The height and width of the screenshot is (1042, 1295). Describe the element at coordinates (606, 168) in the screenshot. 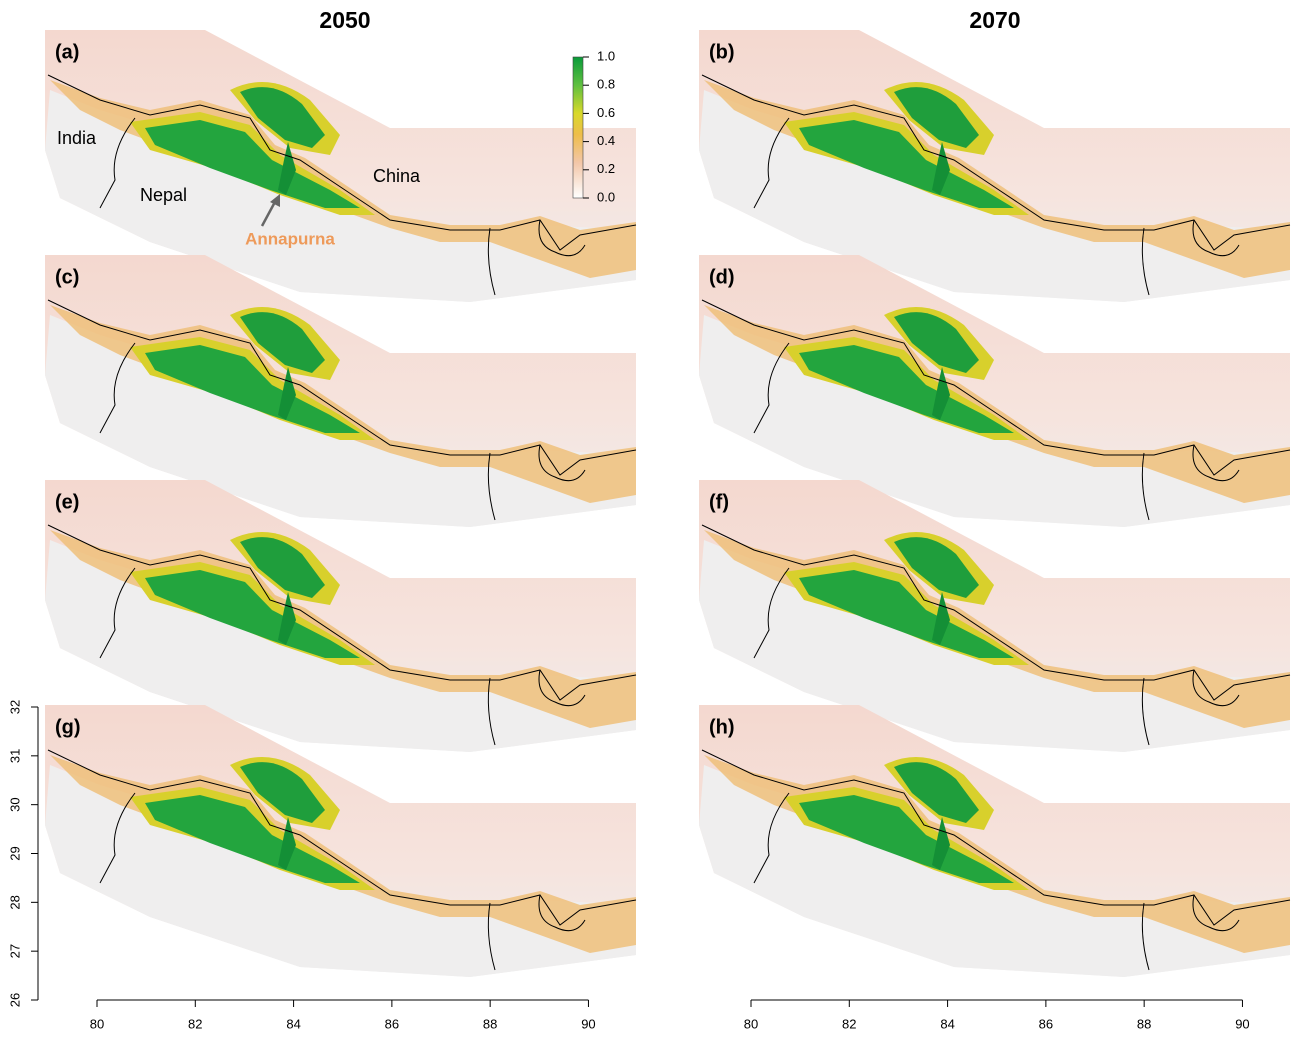

I see `colorbar-label: 0.2` at that location.